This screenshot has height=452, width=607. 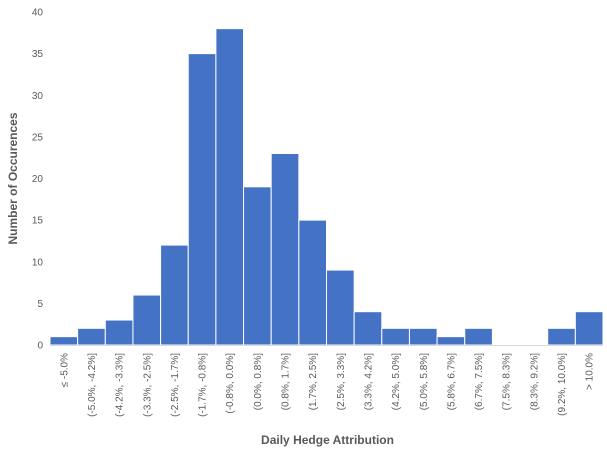 What do you see at coordinates (424, 381) in the screenshot?
I see `x-tick-label: (5.0%, 5.8%]` at bounding box center [424, 381].